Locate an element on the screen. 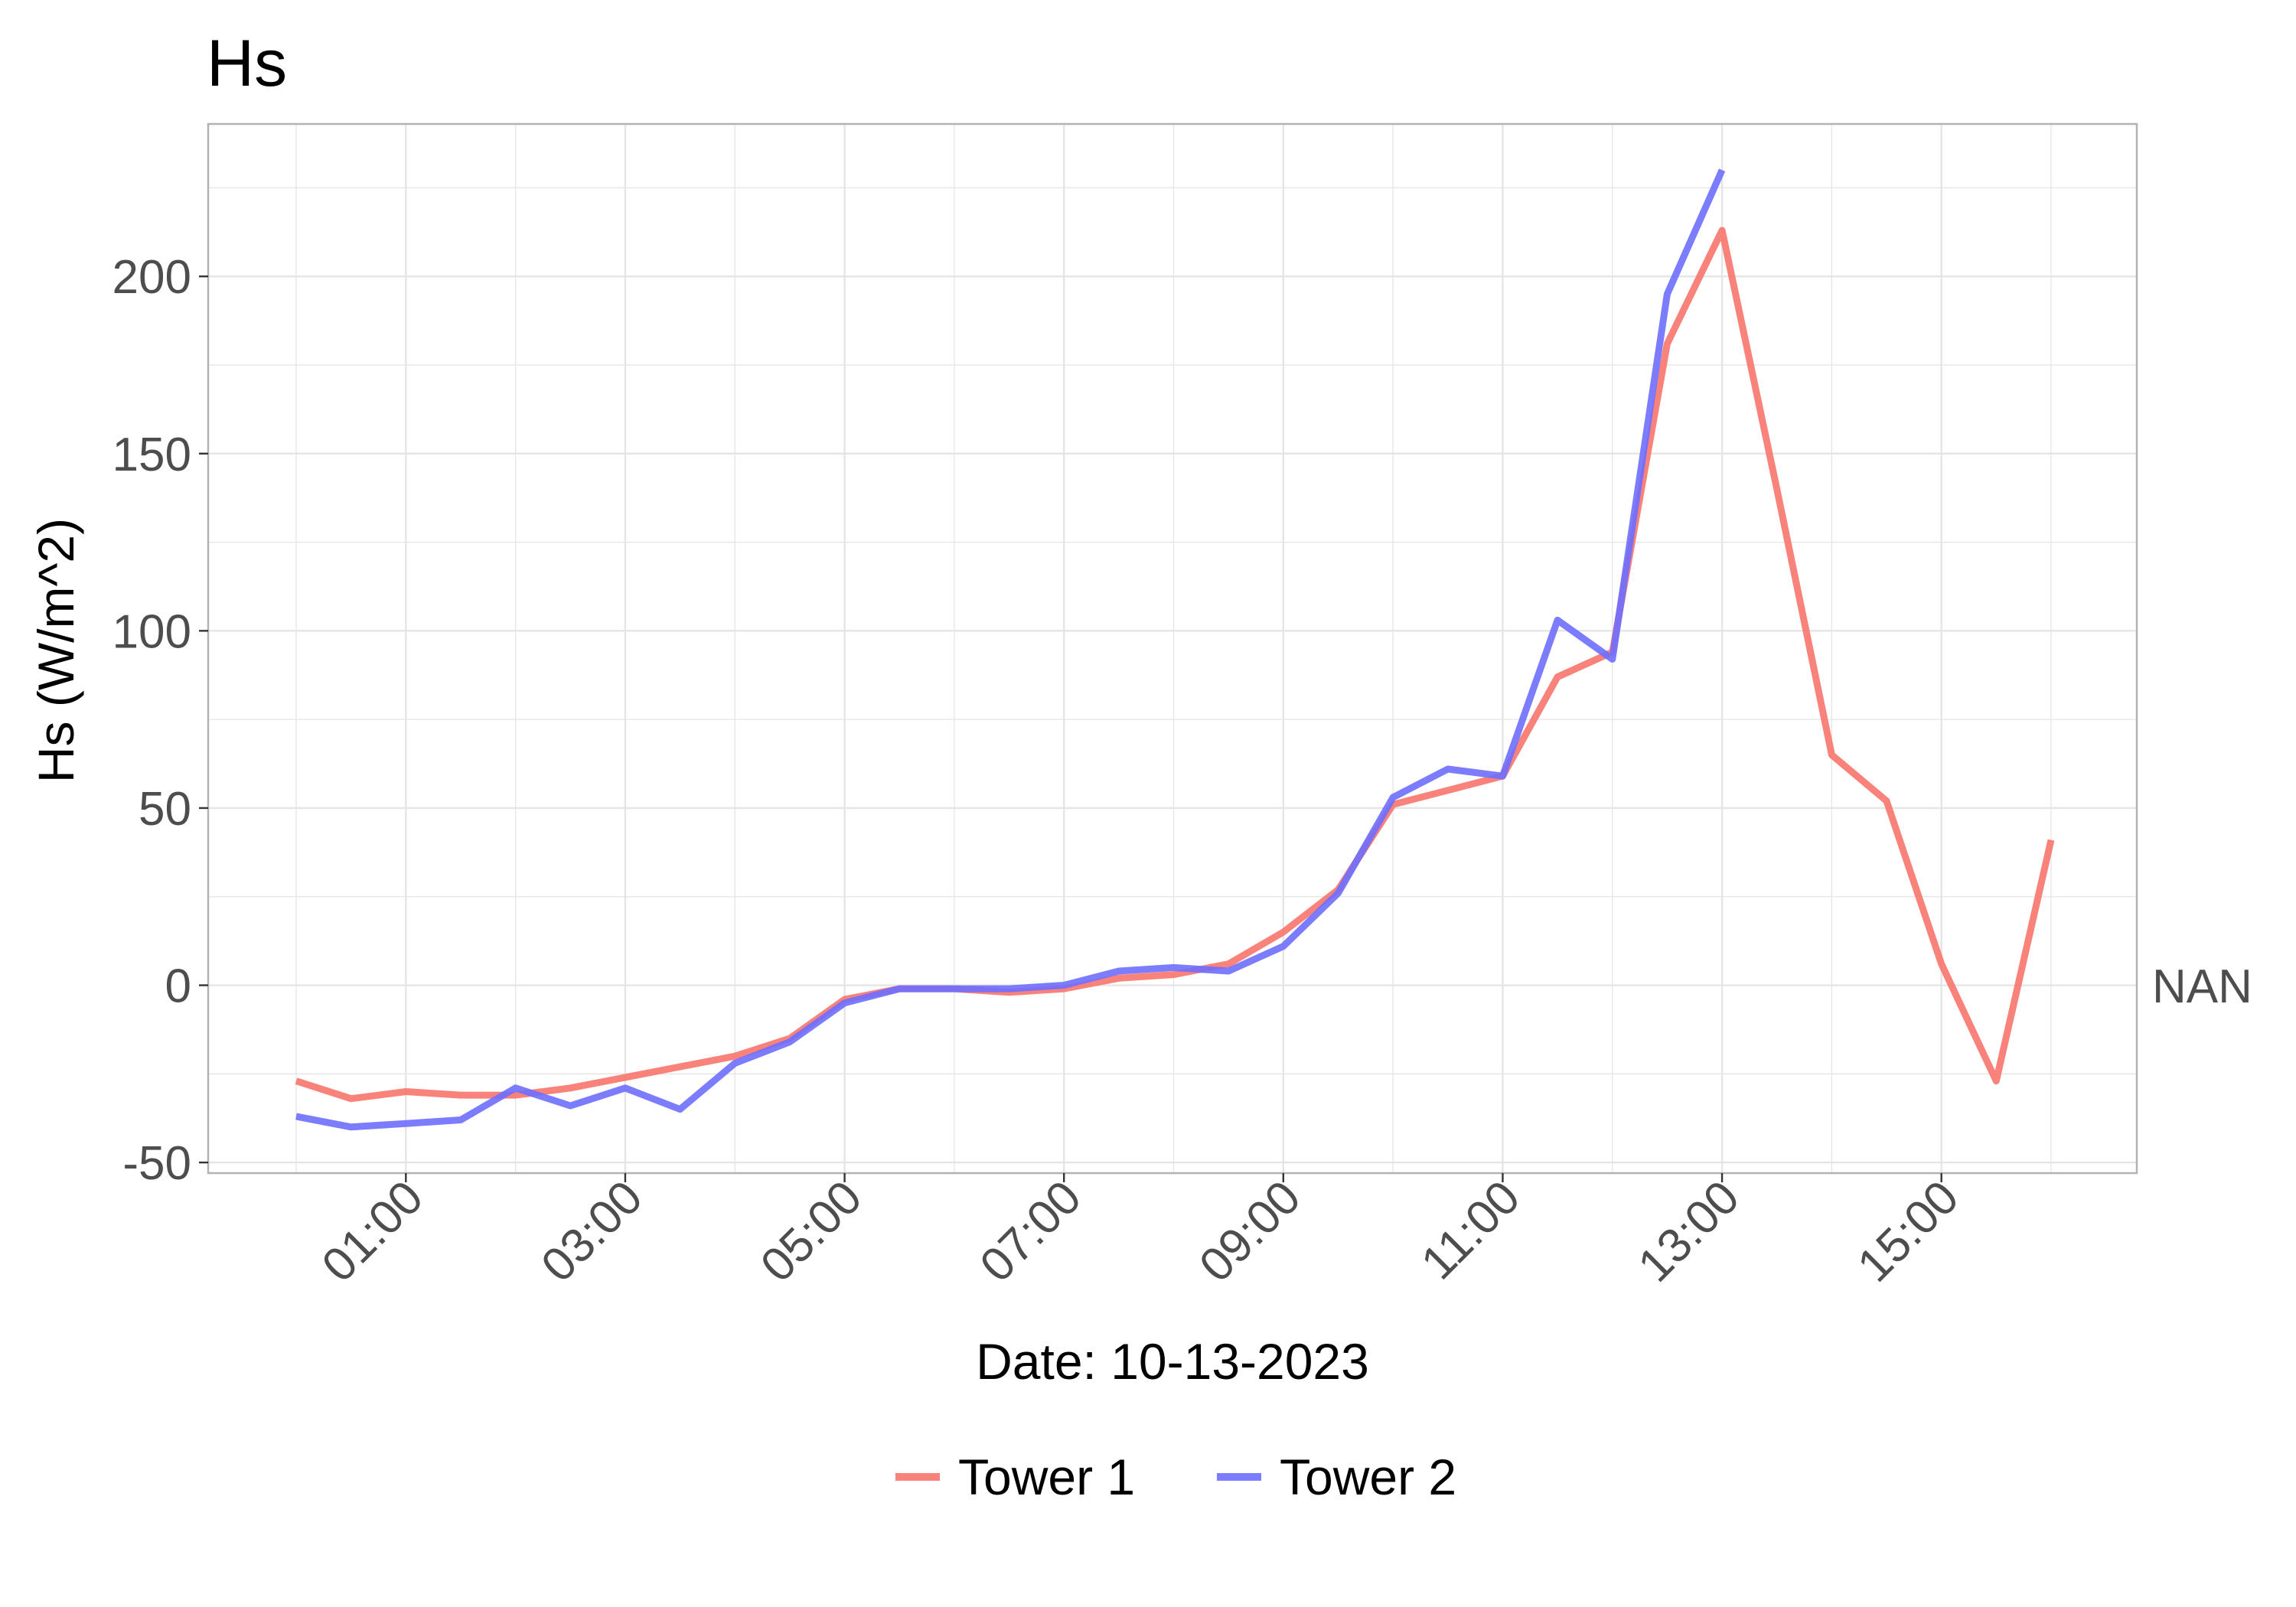  legend-label: Tower 2 is located at coordinates (1368, 1477).